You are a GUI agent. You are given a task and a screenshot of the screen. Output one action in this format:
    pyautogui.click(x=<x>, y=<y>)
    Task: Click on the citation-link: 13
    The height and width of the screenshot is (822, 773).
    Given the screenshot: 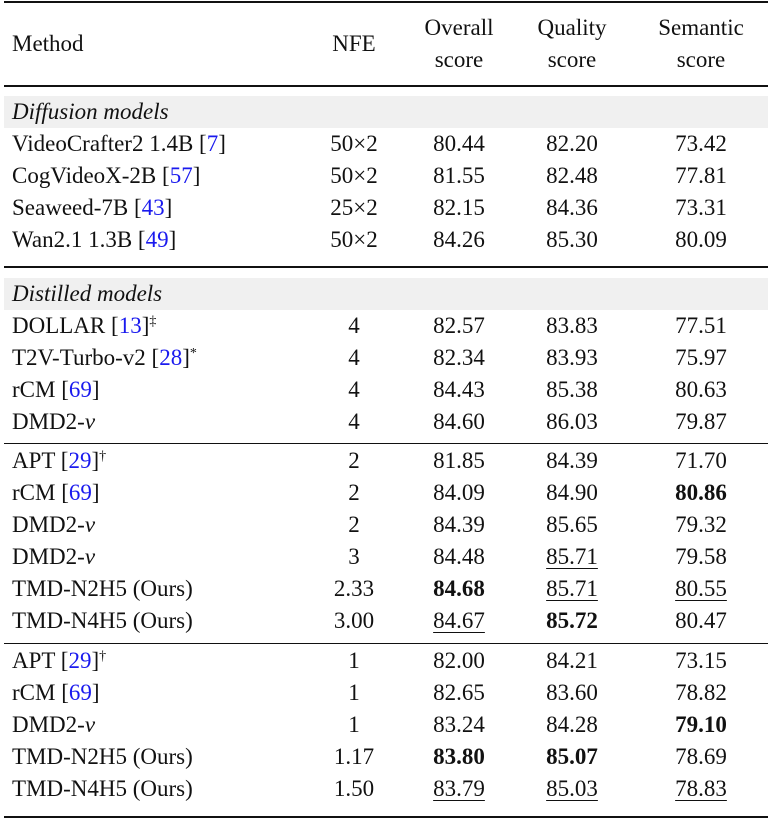 What is the action you would take?
    pyautogui.click(x=130, y=325)
    